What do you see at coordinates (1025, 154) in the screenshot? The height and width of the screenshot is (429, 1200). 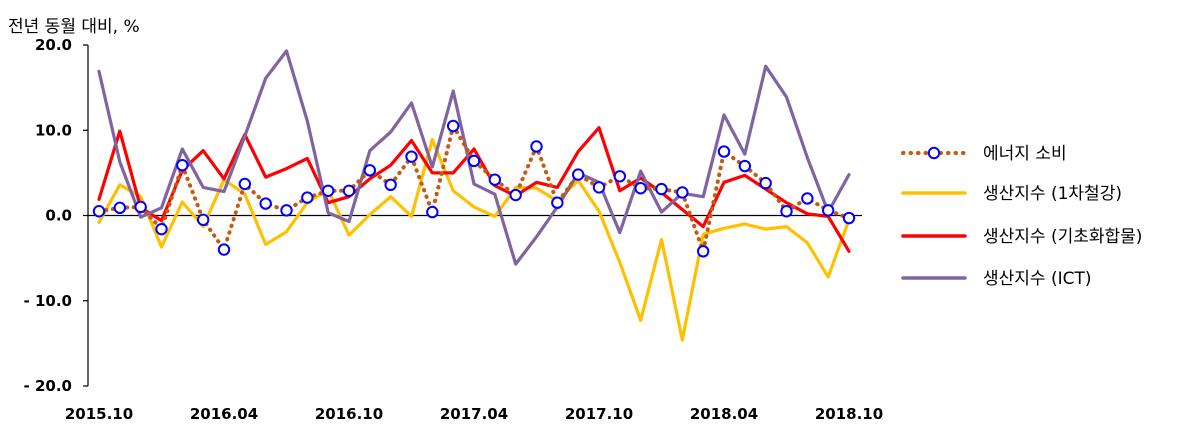 I see `legend-label-0: 에너지 소비` at bounding box center [1025, 154].